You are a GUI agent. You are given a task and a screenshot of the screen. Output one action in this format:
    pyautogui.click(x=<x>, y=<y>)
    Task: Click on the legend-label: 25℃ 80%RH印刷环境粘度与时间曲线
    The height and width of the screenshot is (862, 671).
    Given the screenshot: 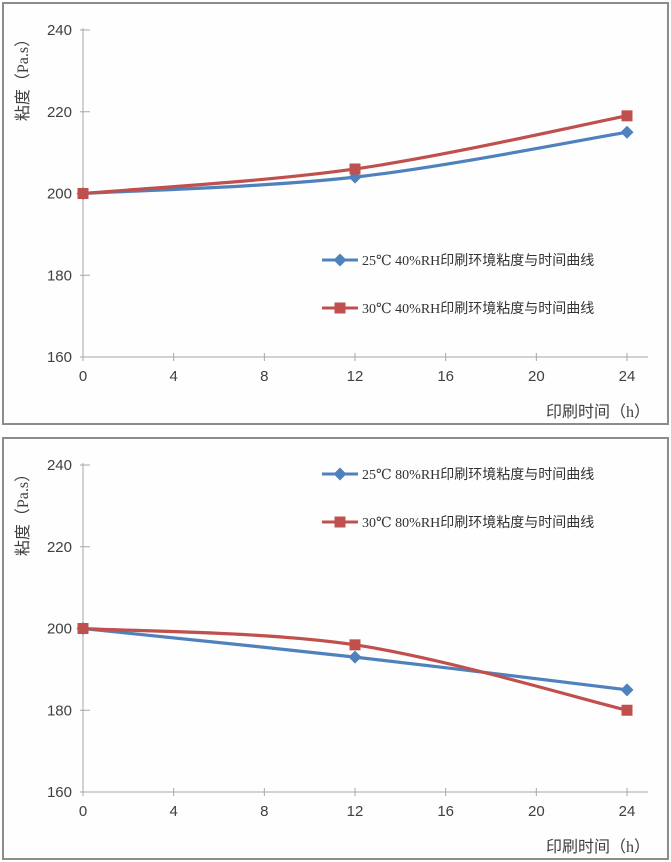 What is the action you would take?
    pyautogui.click(x=478, y=475)
    